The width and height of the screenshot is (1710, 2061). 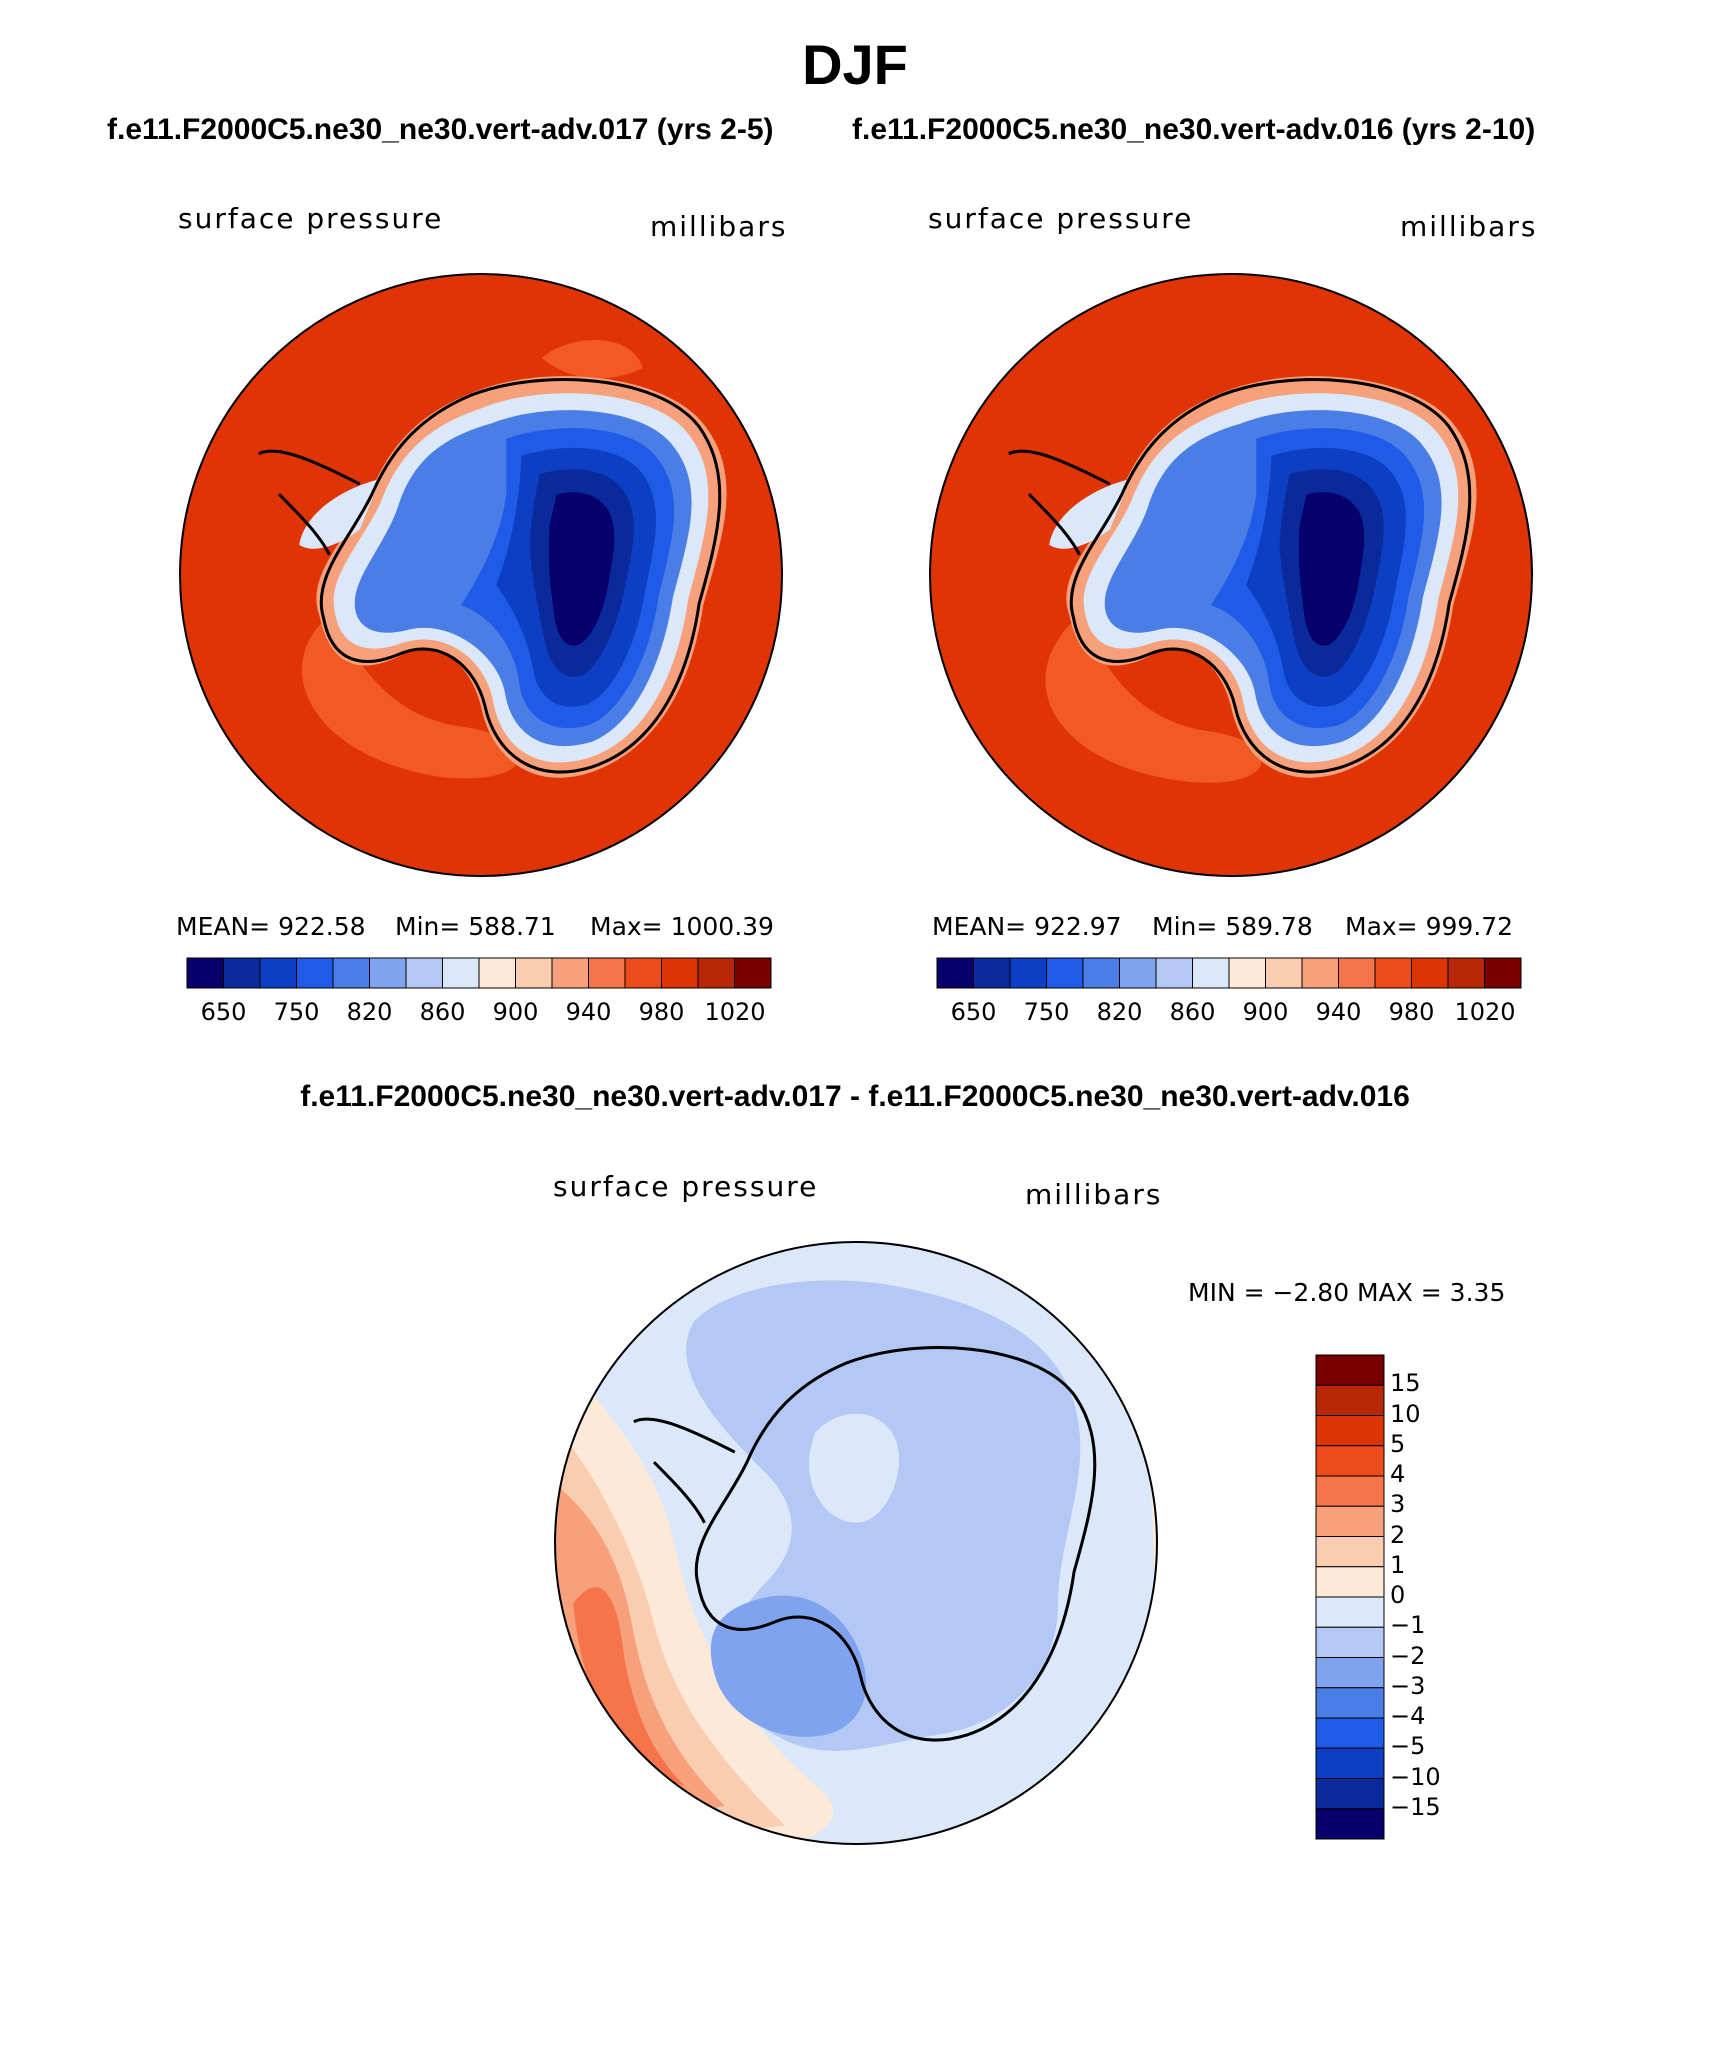 What do you see at coordinates (1398, 1595) in the screenshot?
I see `colorbar-tick-label: 0` at bounding box center [1398, 1595].